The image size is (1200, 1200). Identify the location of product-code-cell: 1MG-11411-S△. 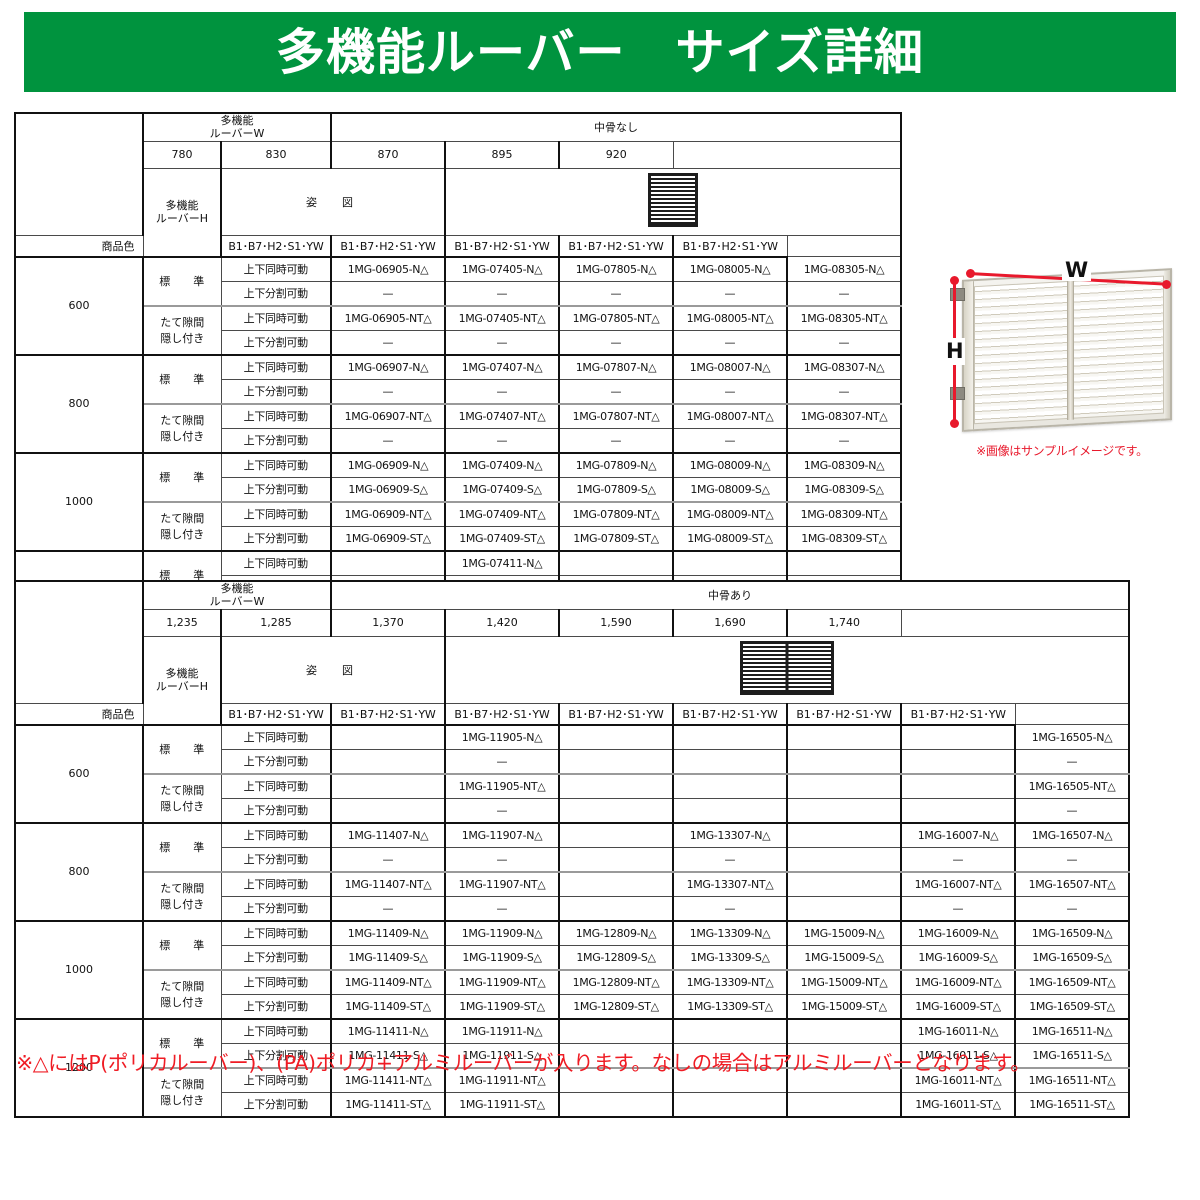
(388, 1055).